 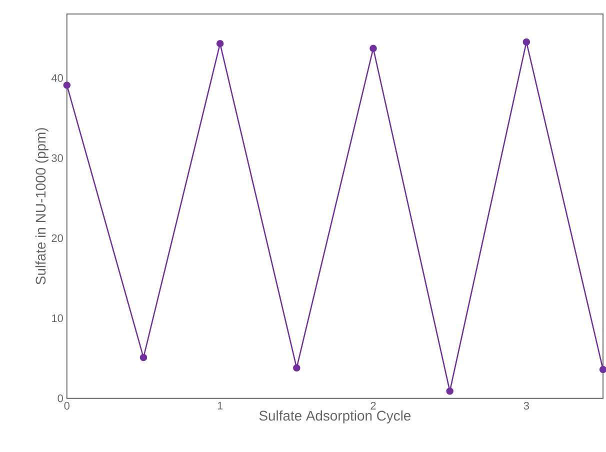 I want to click on y-tick-label: 10, so click(x=57, y=318).